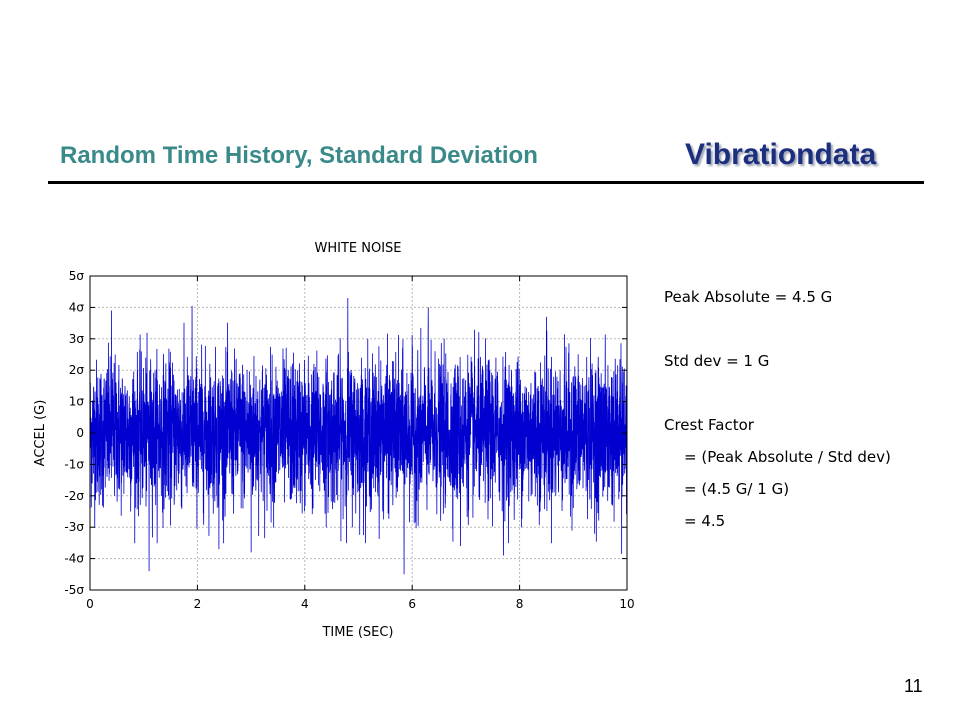 This screenshot has height=720, width=960. I want to click on y-tick-label: 5σ, so click(77, 276).